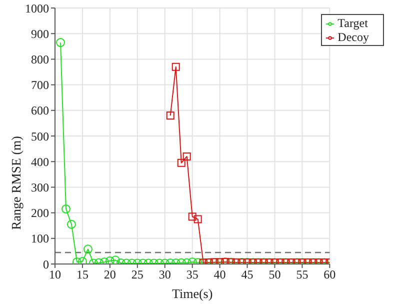 Image resolution: width=398 pixels, height=304 pixels. I want to click on x-tick-label: 10, so click(55, 275).